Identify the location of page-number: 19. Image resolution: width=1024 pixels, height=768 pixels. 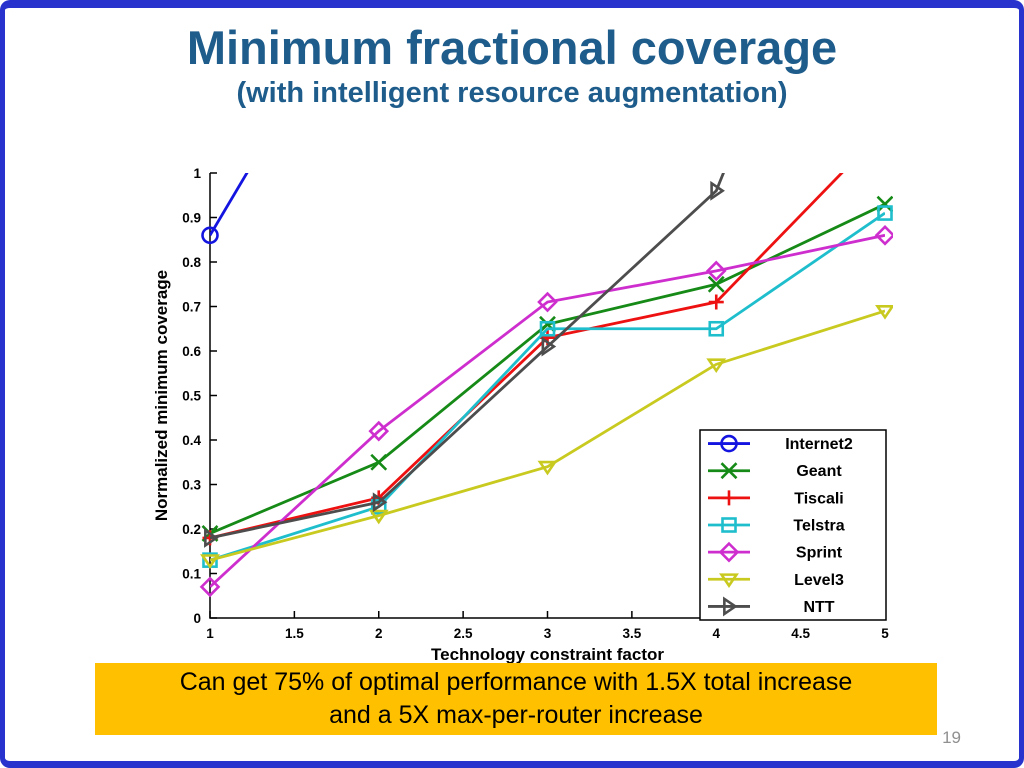
(951, 737).